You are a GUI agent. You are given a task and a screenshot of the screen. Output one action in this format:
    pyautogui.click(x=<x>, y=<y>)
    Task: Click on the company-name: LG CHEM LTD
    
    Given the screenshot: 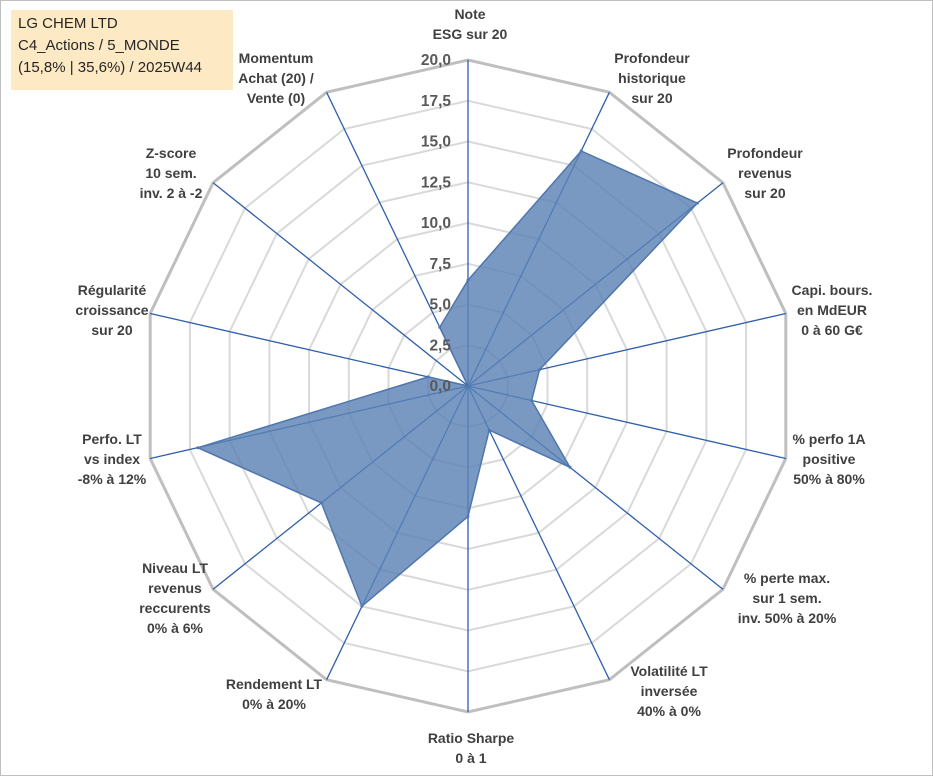 What is the action you would take?
    pyautogui.click(x=68, y=23)
    